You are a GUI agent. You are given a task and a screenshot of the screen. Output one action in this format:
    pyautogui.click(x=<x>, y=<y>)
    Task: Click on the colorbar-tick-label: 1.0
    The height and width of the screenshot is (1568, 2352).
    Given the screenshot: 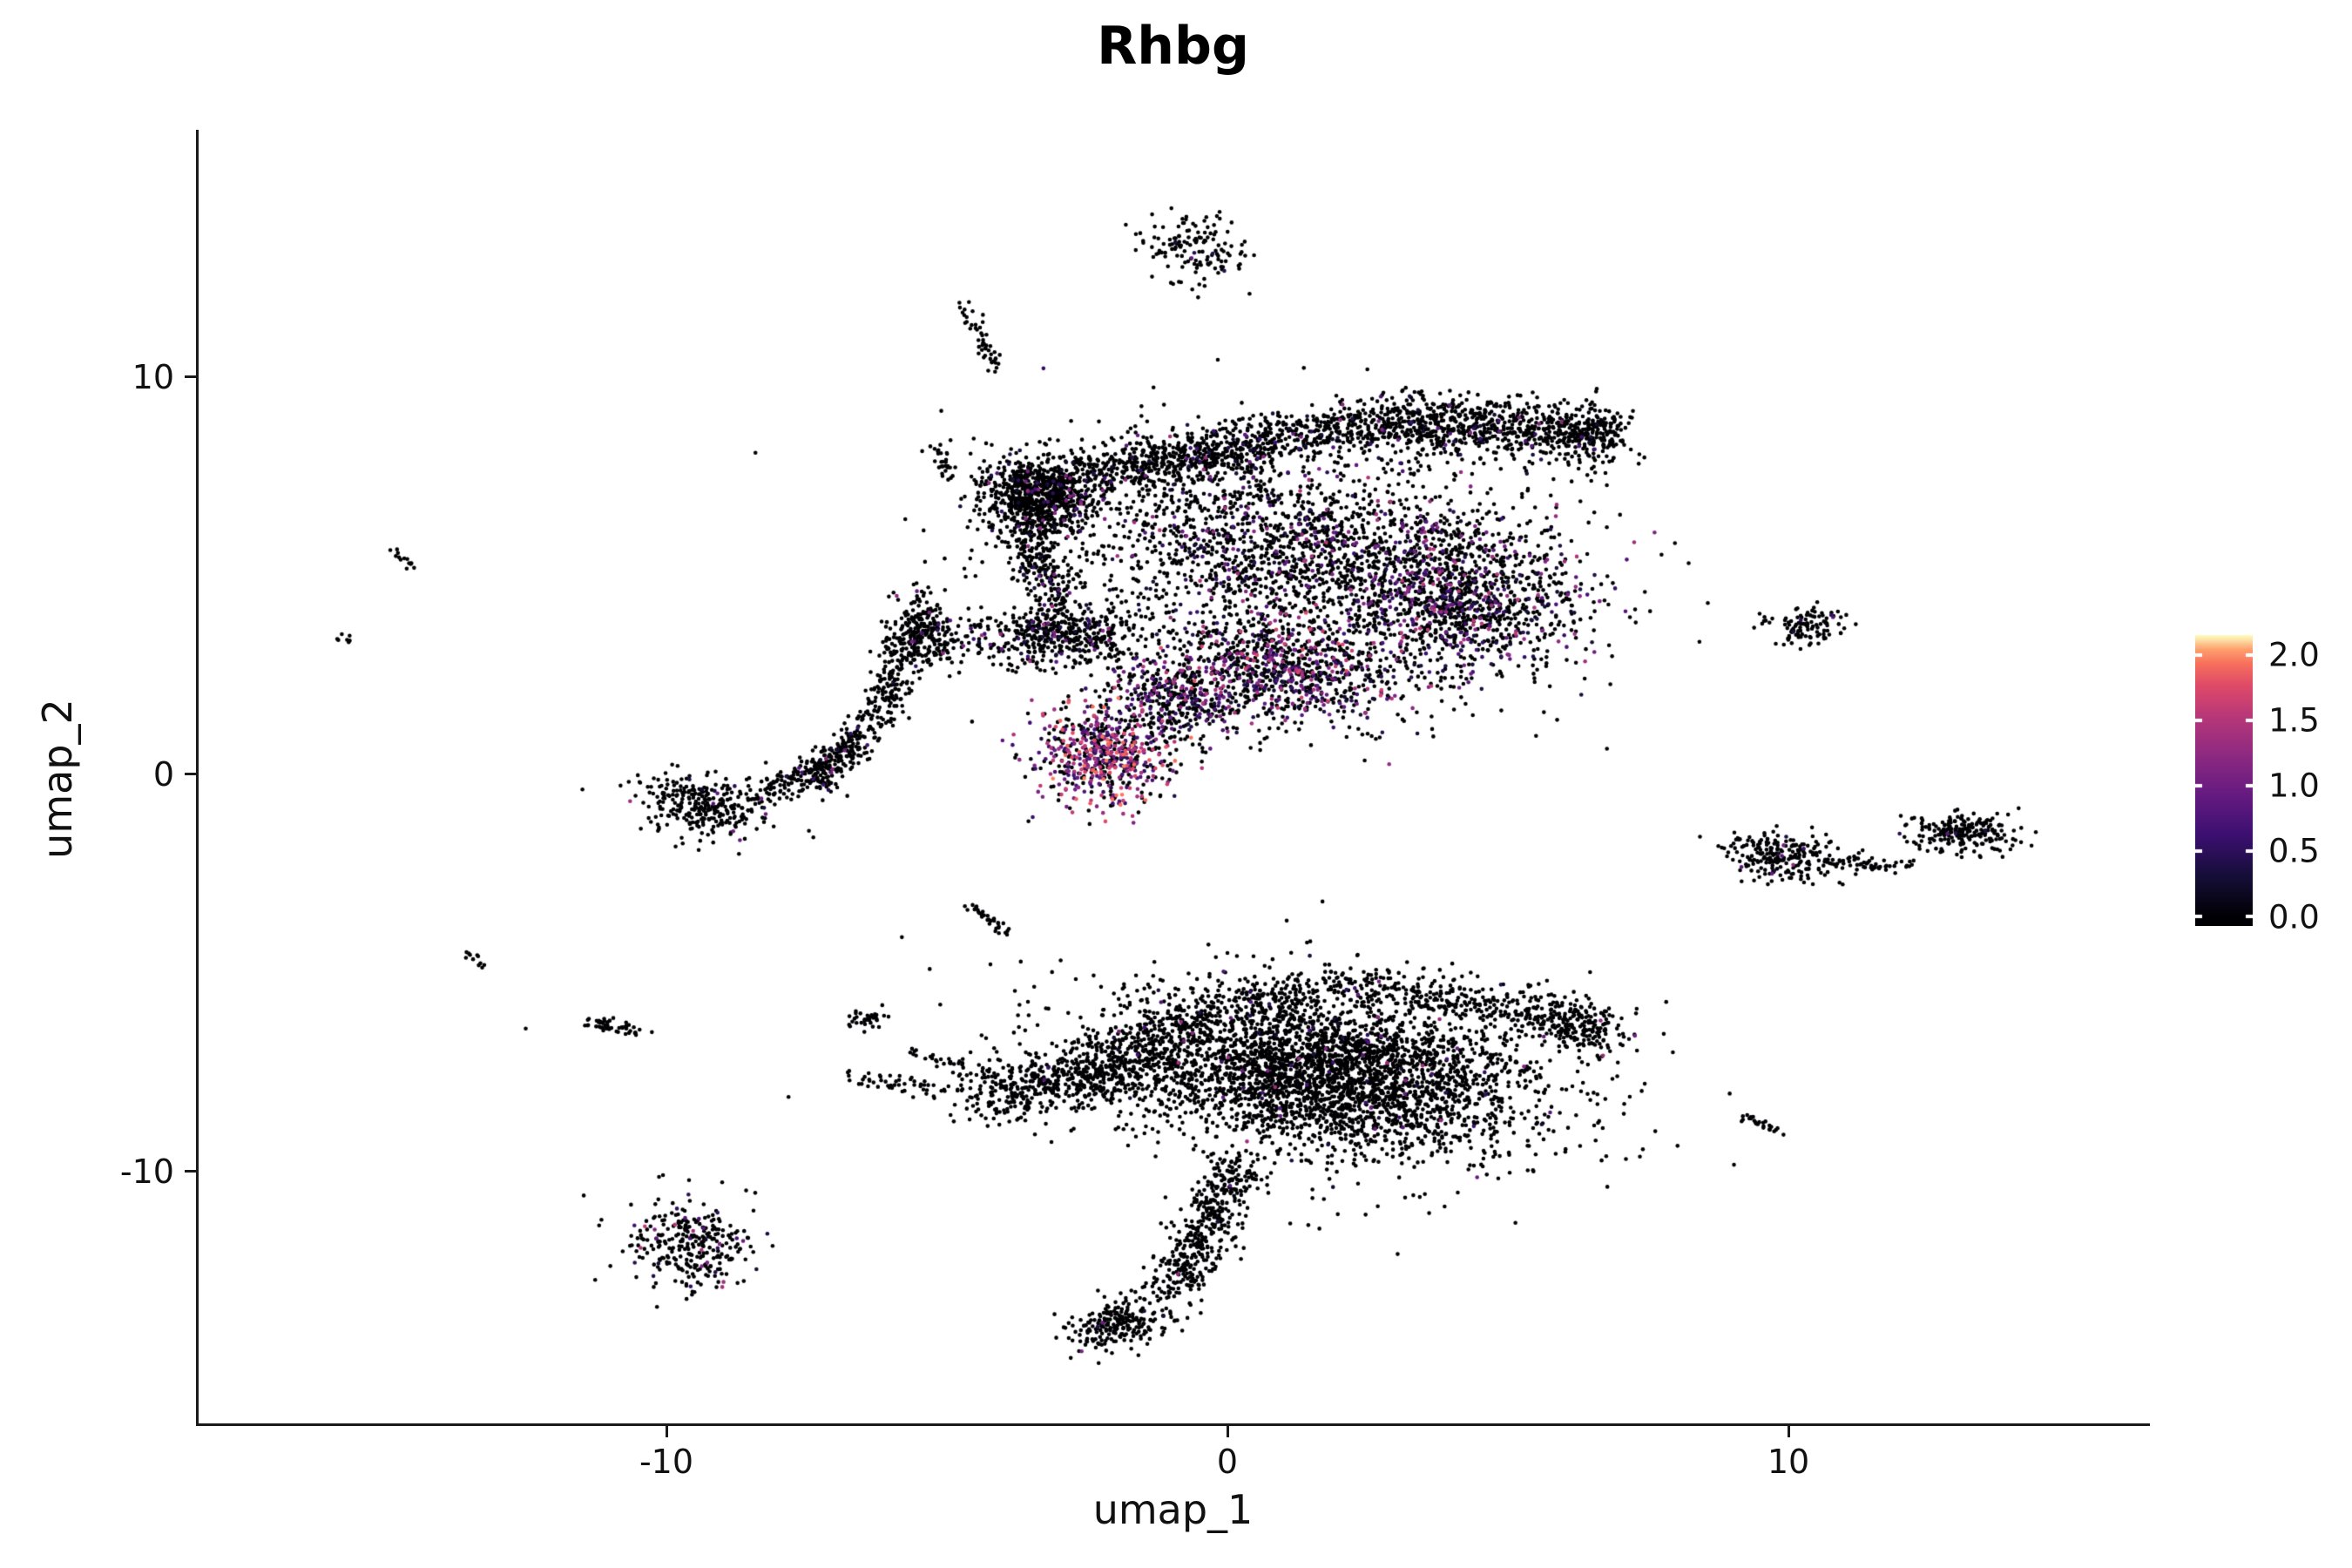 What is the action you would take?
    pyautogui.click(x=2294, y=786)
    